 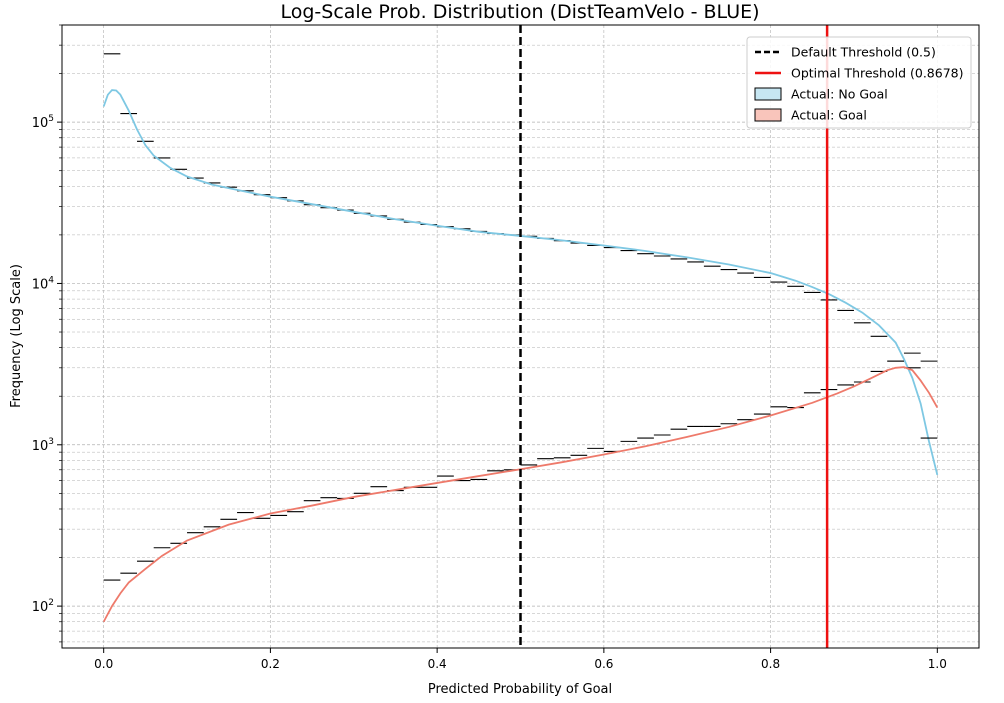 I want to click on legend-entry: Actual: Goal, so click(x=810, y=115).